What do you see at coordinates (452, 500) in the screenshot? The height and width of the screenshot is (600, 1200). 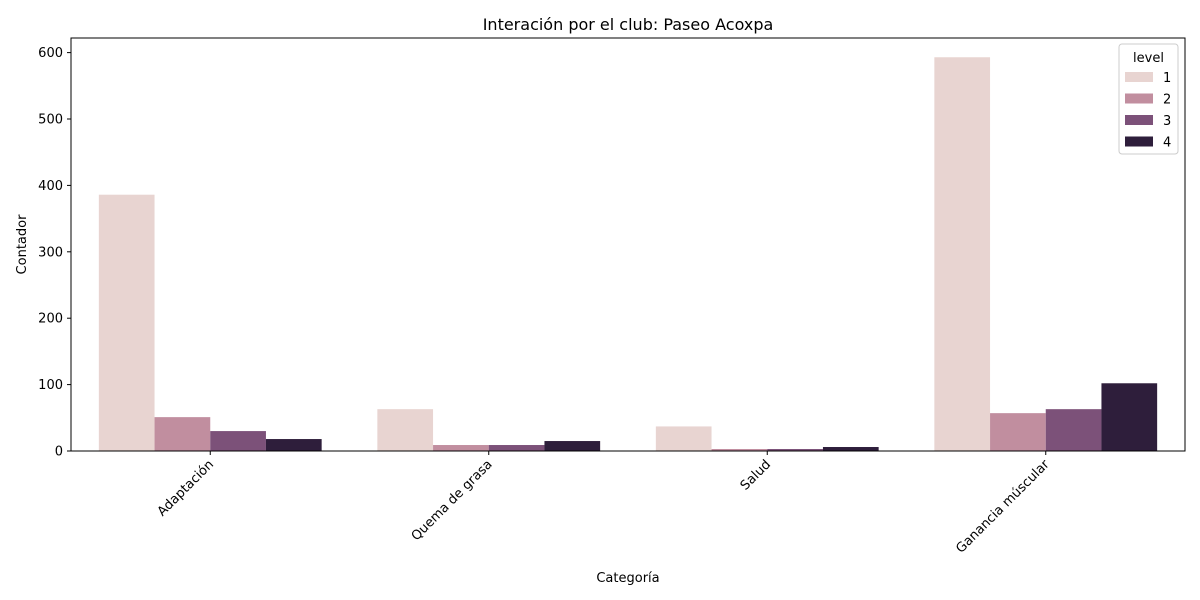 I see `x-tick-label: Quema de grasa` at bounding box center [452, 500].